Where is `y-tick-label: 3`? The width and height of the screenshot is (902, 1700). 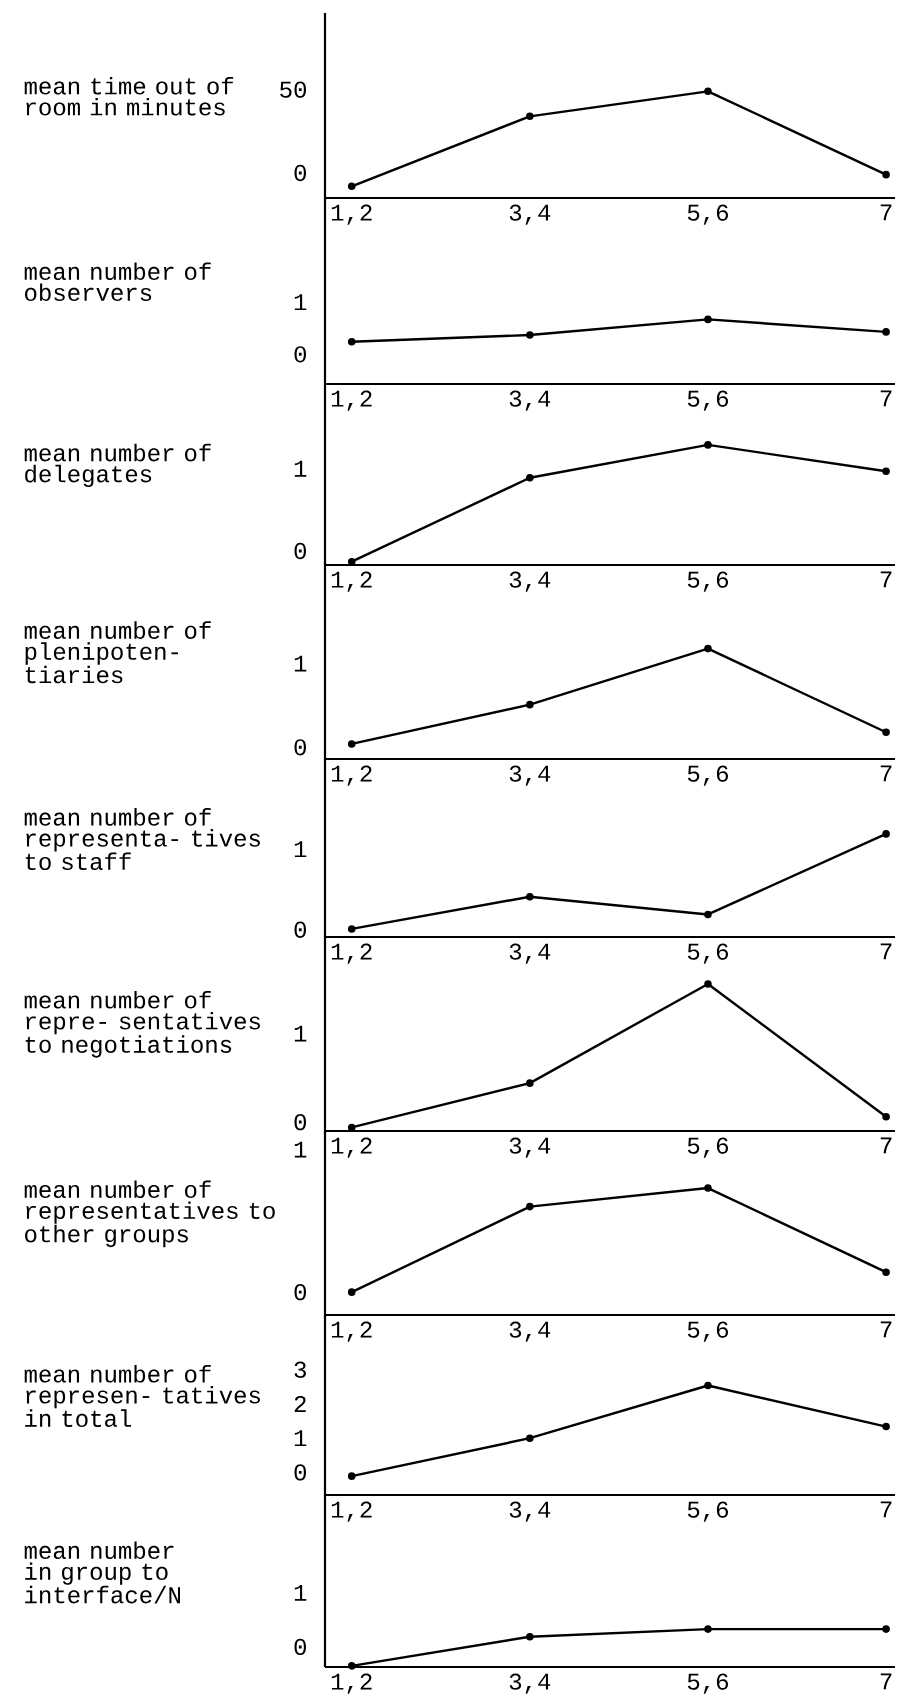 y-tick-label: 3 is located at coordinates (300, 1369).